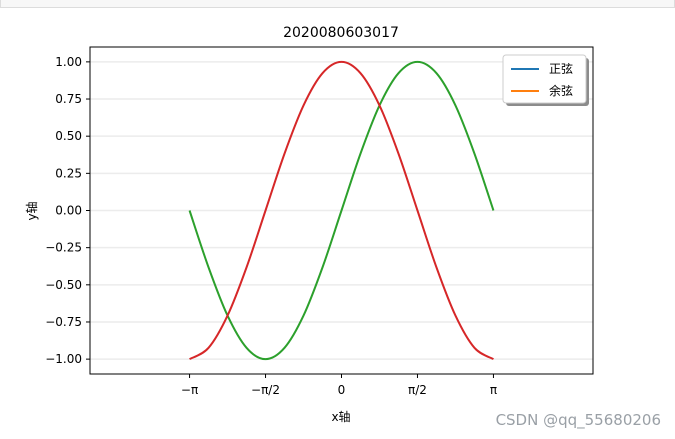 The width and height of the screenshot is (675, 439). What do you see at coordinates (341, 33) in the screenshot?
I see `chart-title: 2020080603017` at bounding box center [341, 33].